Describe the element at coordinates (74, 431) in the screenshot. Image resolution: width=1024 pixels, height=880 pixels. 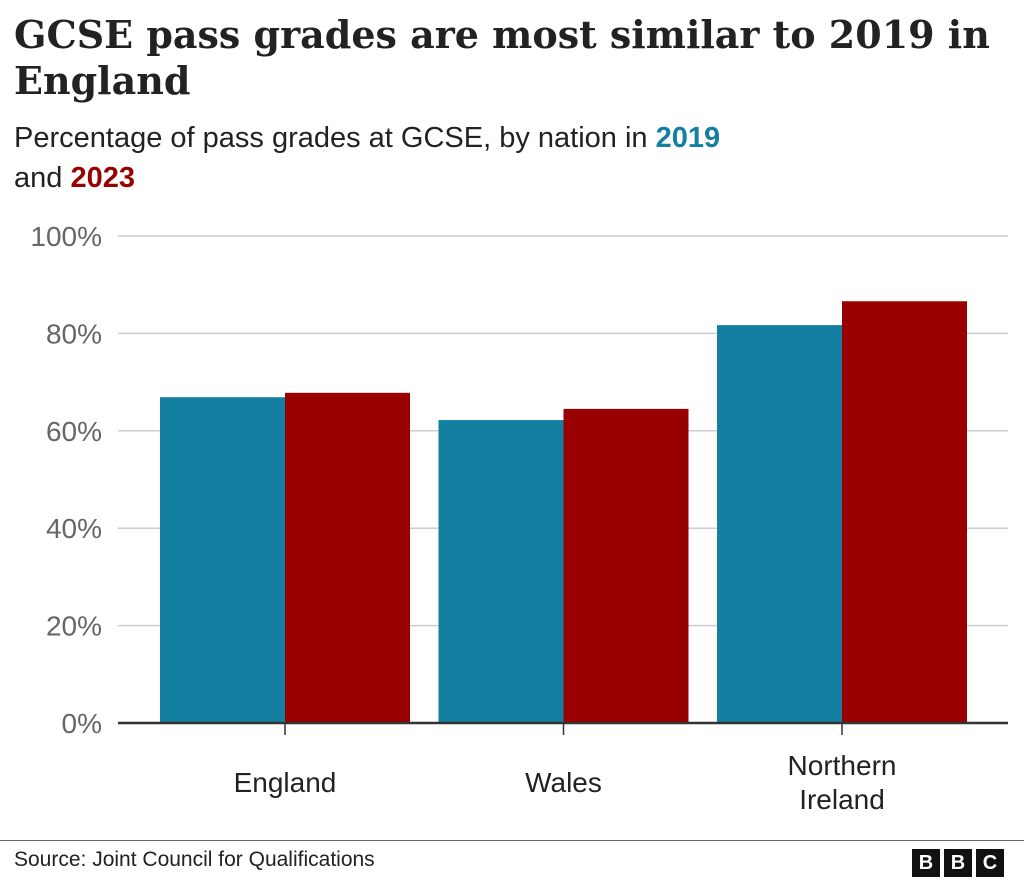
I see `y-tick-label: 60%` at that location.